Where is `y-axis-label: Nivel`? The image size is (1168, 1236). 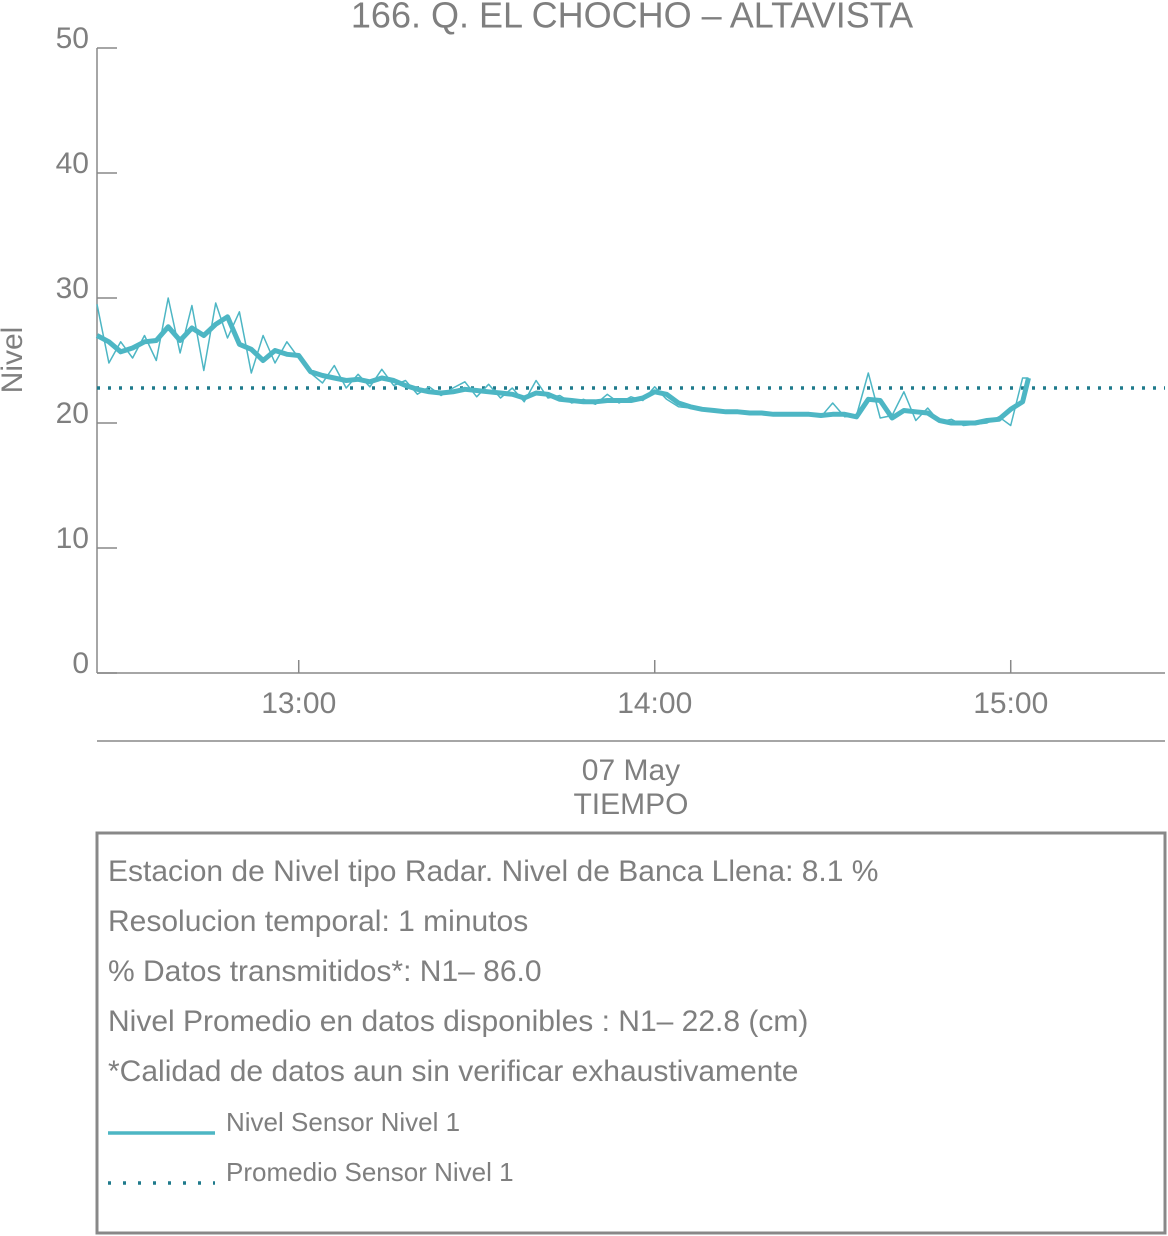
y-axis-label: Nivel is located at coordinates (14, 360).